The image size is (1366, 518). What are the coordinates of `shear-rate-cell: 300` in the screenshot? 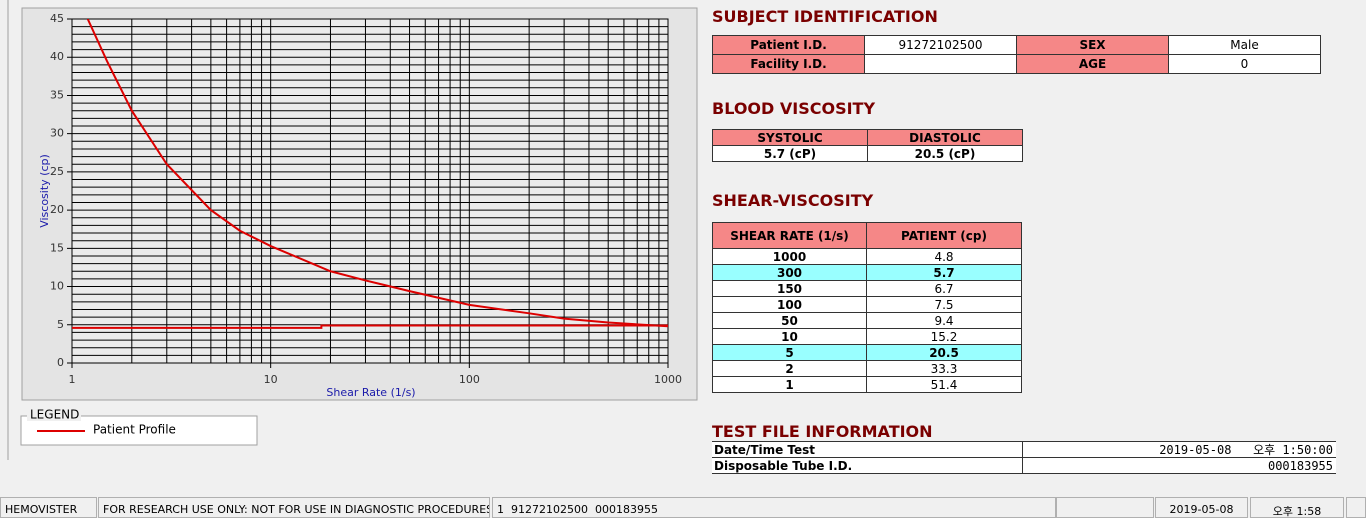 It's located at (789, 272).